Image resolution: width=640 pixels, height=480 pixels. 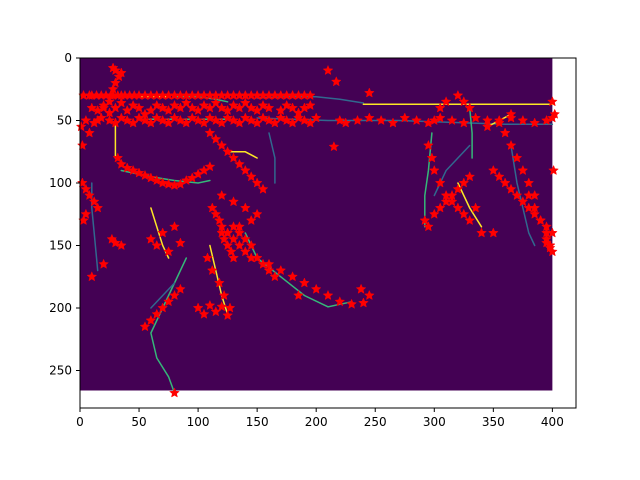 What do you see at coordinates (64, 214) in the screenshot?
I see `y-axis: 0 50 100 150 200 250` at bounding box center [64, 214].